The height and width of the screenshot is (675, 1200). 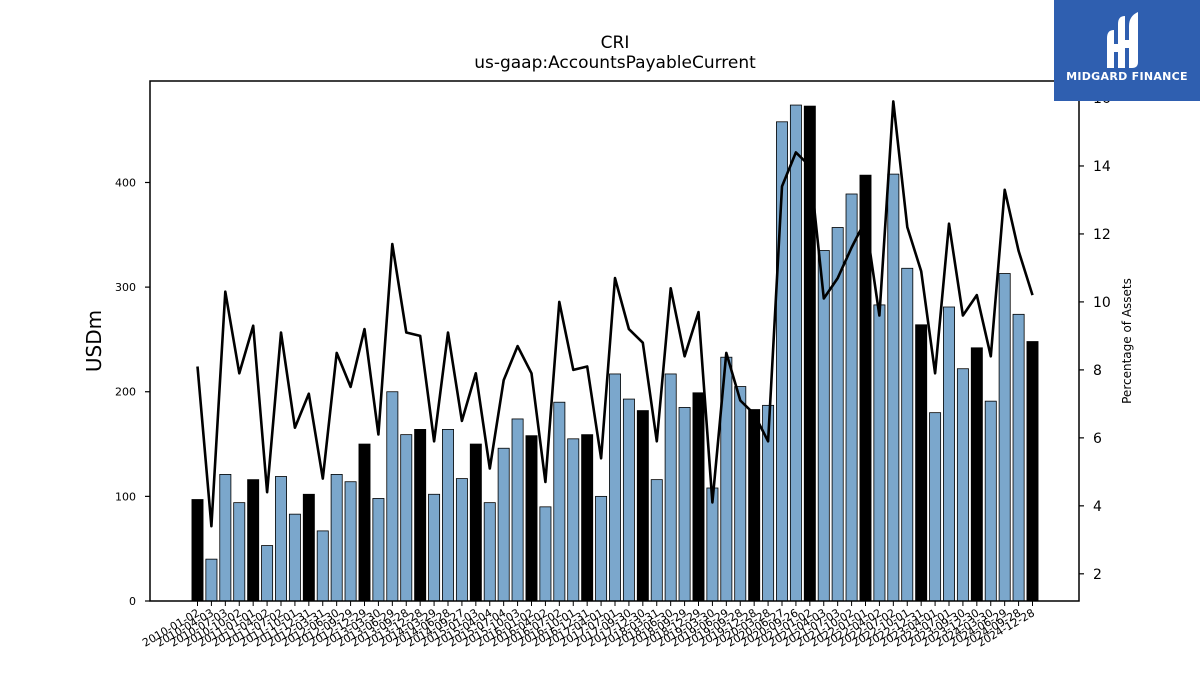 I want to click on brand-logo: MIDGARD FINANCE, so click(x=1127, y=50).